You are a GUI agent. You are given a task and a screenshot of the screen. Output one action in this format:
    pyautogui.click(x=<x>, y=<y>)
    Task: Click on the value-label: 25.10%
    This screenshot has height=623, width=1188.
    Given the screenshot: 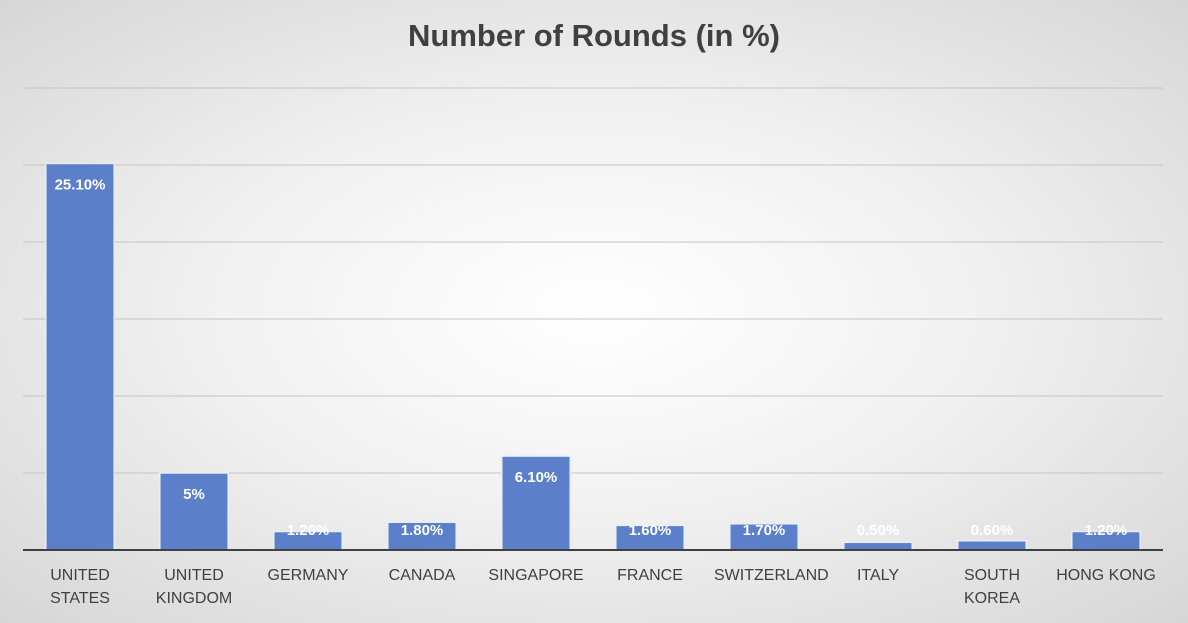 What is the action you would take?
    pyautogui.click(x=80, y=184)
    